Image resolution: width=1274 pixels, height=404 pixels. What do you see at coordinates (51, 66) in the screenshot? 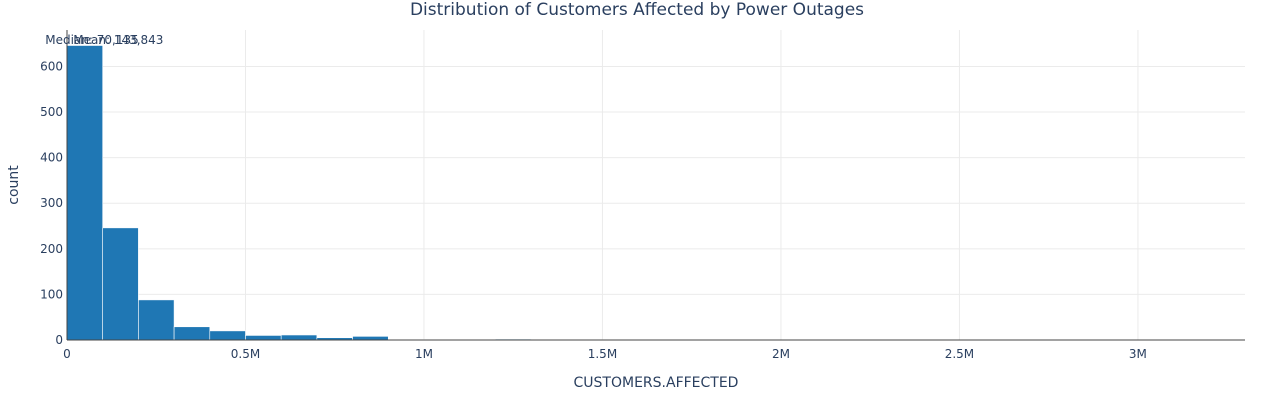
I see `y-tick-label: 600` at bounding box center [51, 66].